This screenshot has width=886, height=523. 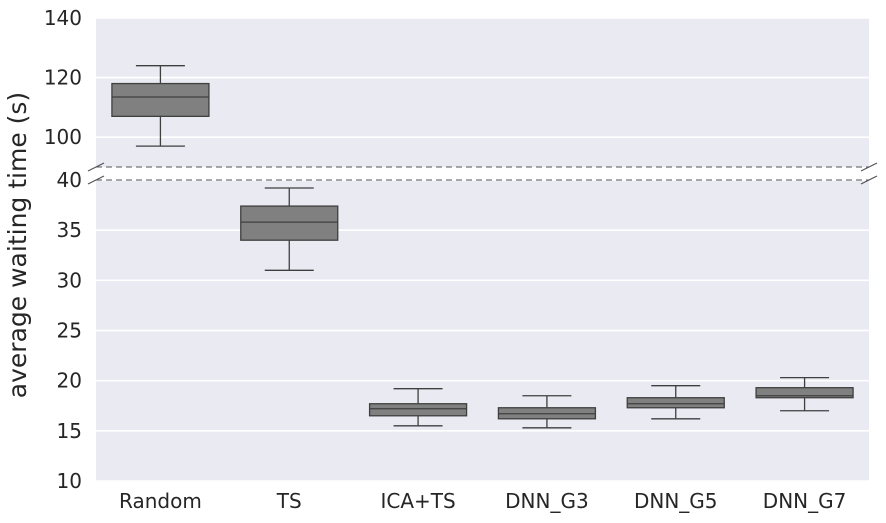 I want to click on x-tick-label: TS, so click(x=289, y=501).